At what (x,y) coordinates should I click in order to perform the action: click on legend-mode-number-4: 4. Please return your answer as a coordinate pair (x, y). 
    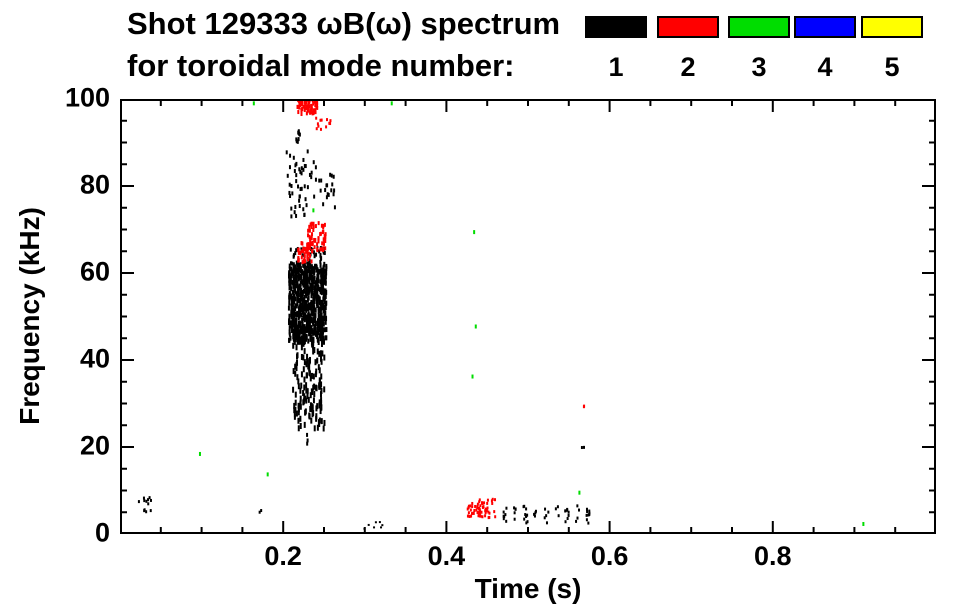
    Looking at the image, I should click on (825, 67).